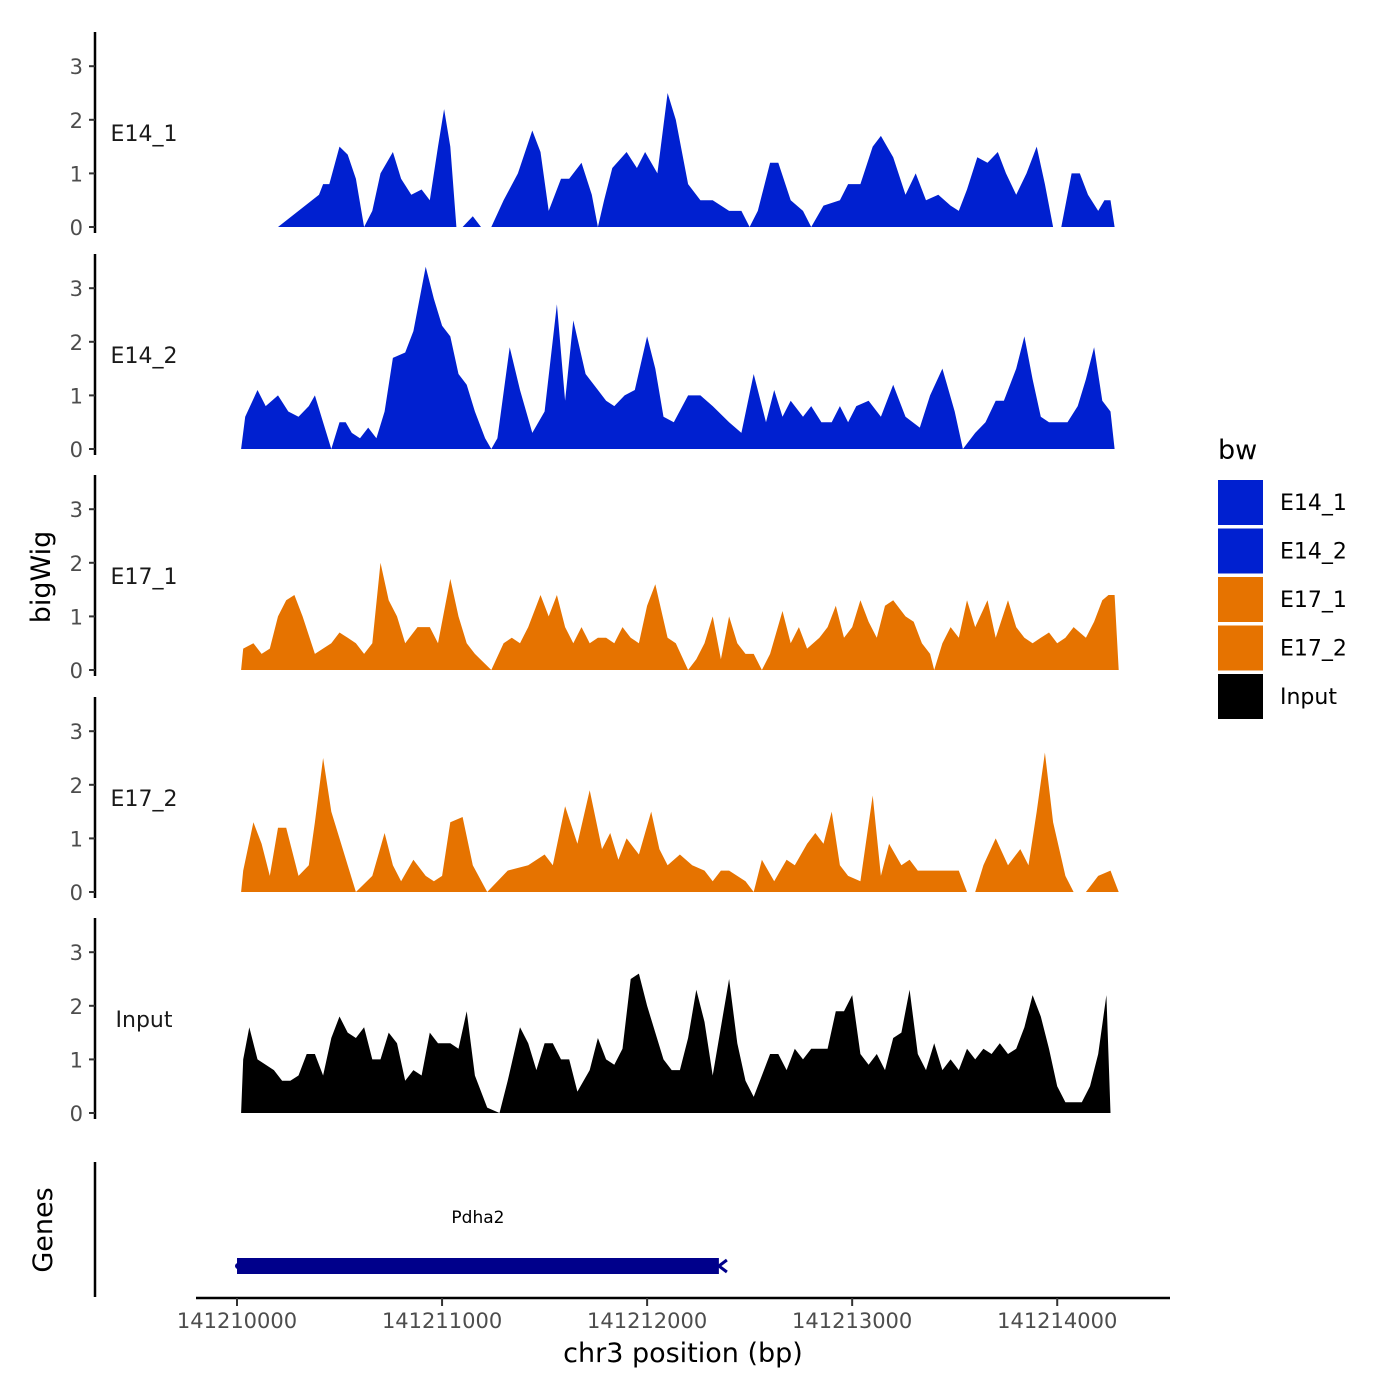 The height and width of the screenshot is (1400, 1400). Describe the element at coordinates (1308, 697) in the screenshot. I see `legend-label: Input` at that location.